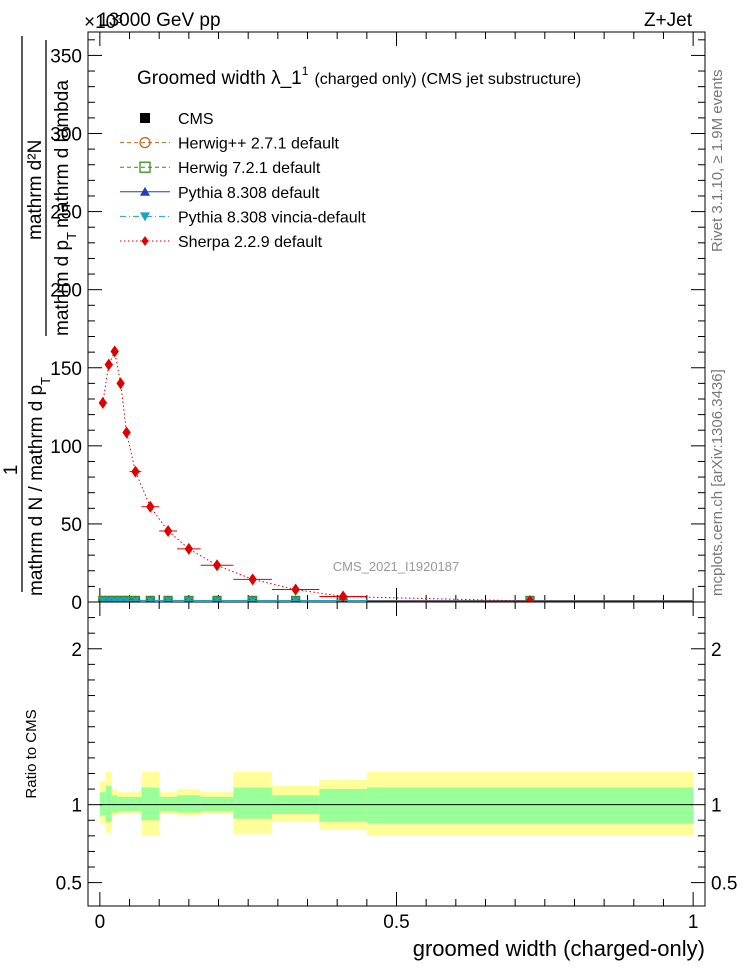 This screenshot has height=972, width=746. Describe the element at coordinates (249, 193) in the screenshot. I see `legend-label: Pythia 8.308 default` at that location.